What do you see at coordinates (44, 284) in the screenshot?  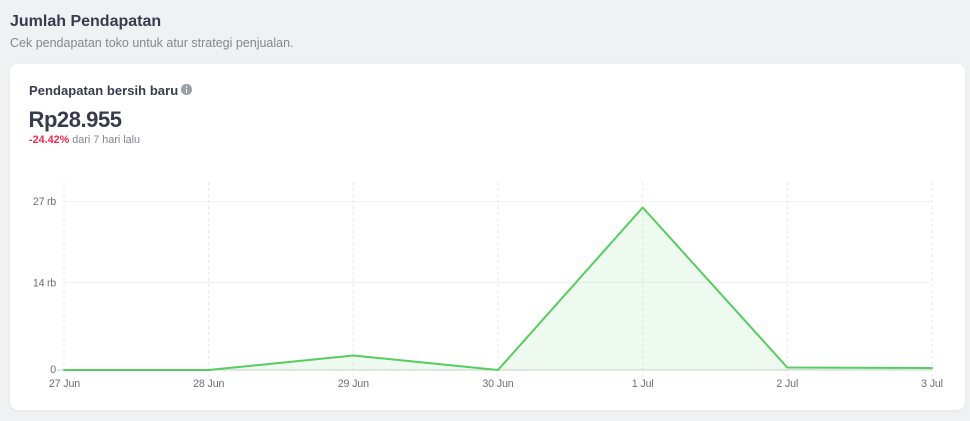 I see `svg-text: 14 rb` at bounding box center [44, 284].